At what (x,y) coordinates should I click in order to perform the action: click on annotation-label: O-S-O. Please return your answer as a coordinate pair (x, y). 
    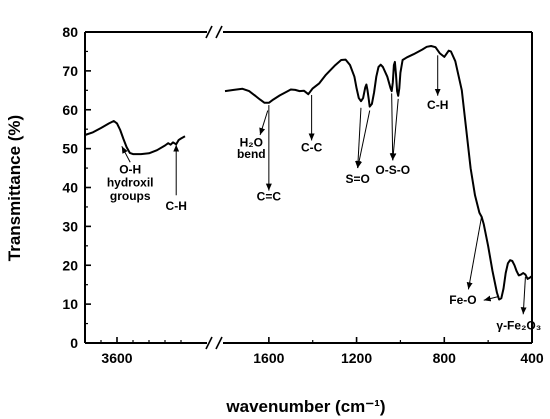
    Looking at the image, I should click on (392, 170).